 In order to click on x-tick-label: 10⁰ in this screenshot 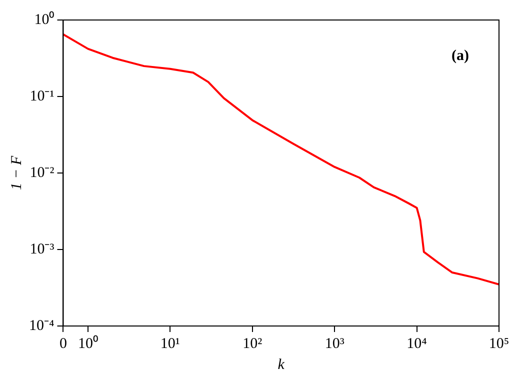, I will do `click(88, 343)`.